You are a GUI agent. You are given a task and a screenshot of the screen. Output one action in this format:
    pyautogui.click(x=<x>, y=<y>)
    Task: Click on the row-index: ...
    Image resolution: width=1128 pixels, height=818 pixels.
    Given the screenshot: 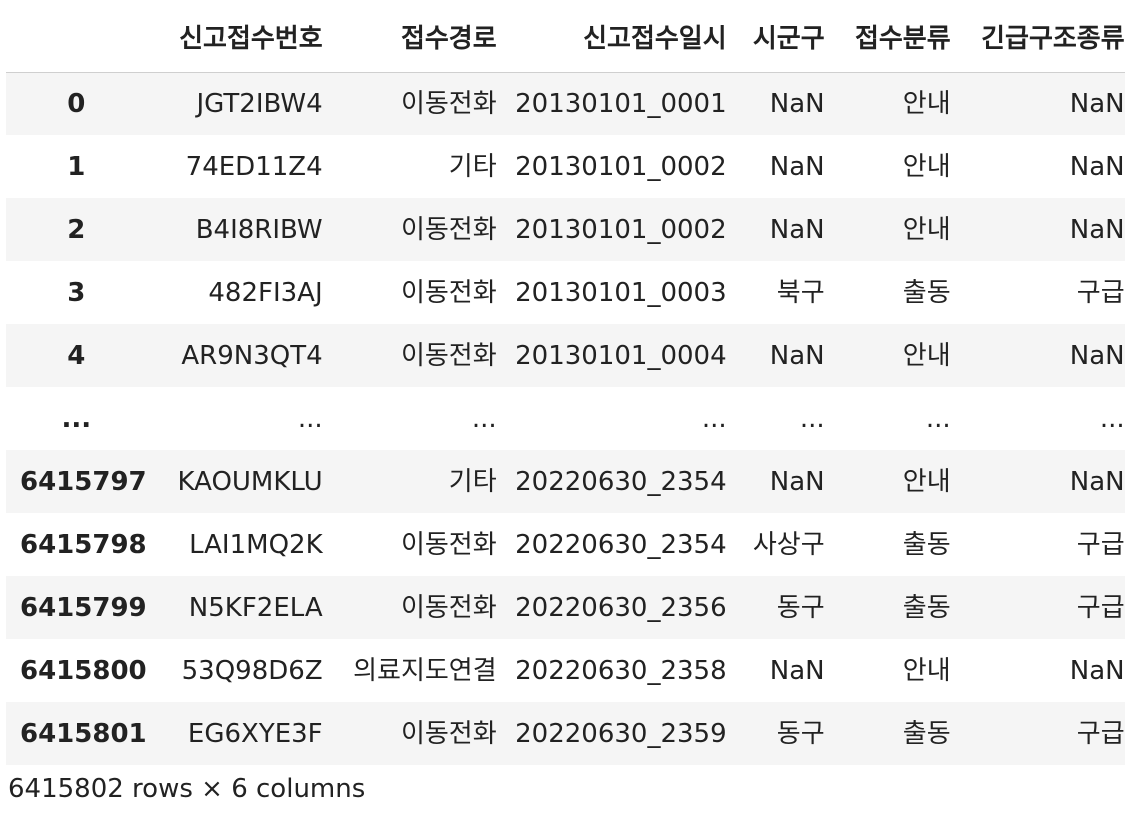 What is the action you would take?
    pyautogui.click(x=76, y=418)
    